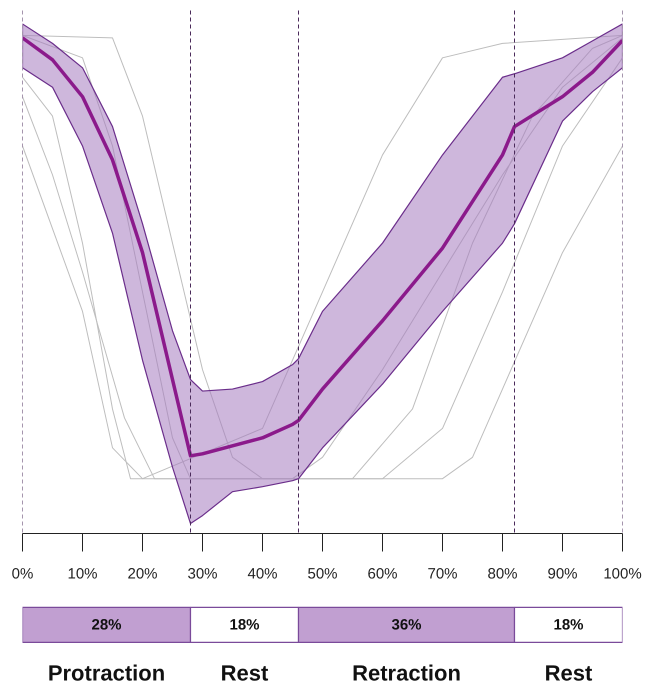 Image resolution: width=645 pixels, height=695 pixels. I want to click on series-label: Protraction, so click(107, 673).